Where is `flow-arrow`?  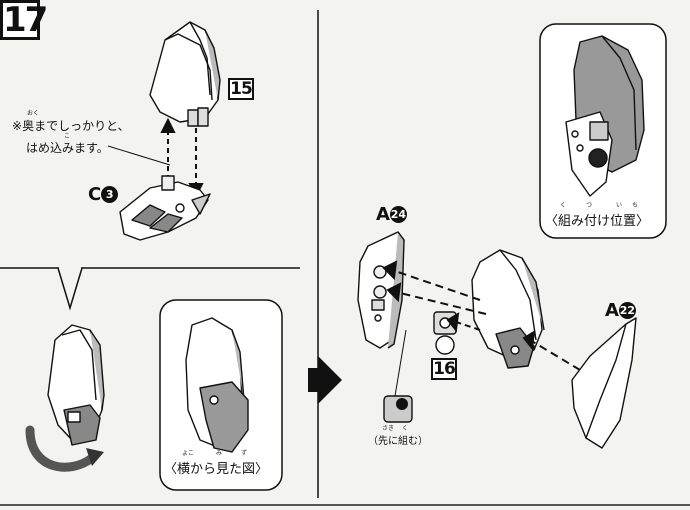
flow-arrow is located at coordinates (325, 380).